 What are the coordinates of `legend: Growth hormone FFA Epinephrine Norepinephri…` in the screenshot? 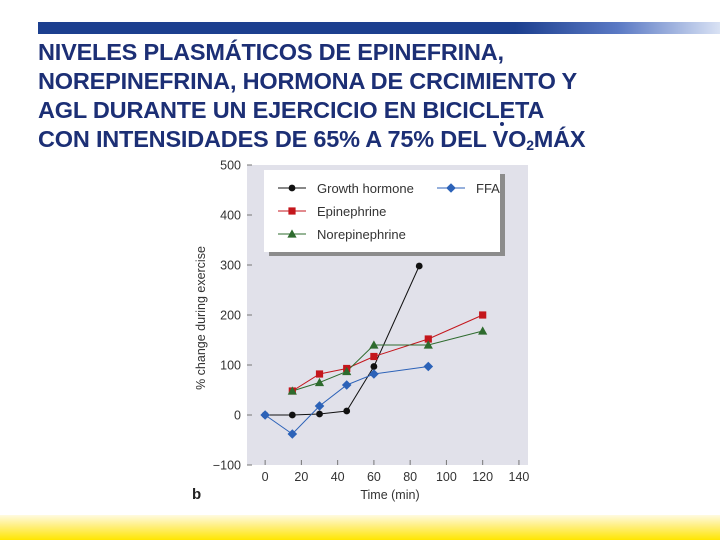 It's located at (384, 213).